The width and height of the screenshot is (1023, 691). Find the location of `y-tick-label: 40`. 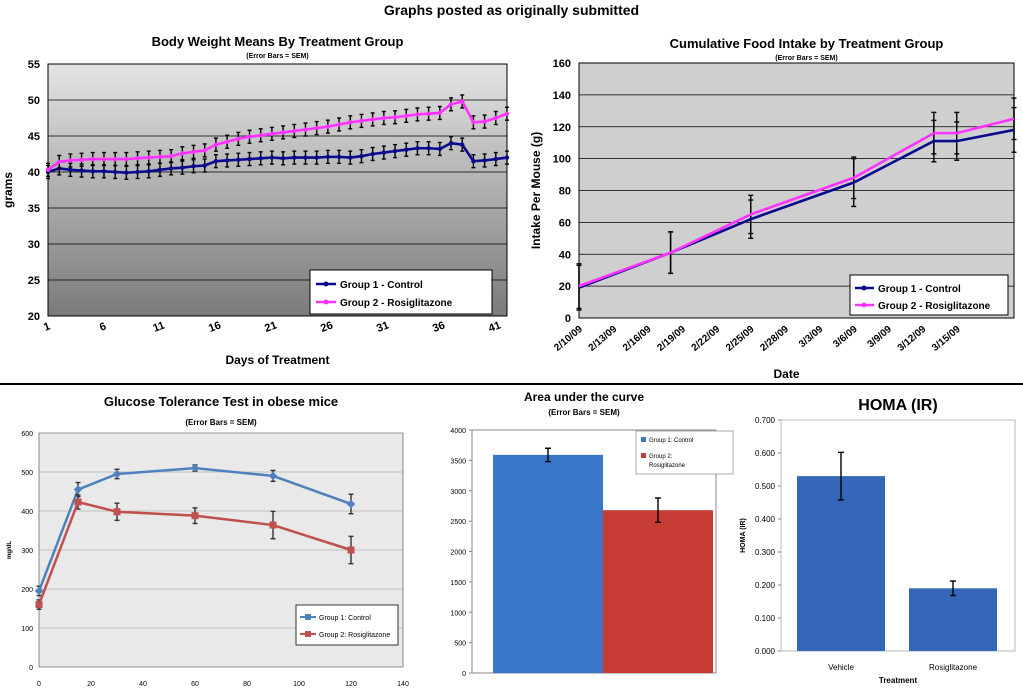

y-tick-label: 40 is located at coordinates (565, 255).